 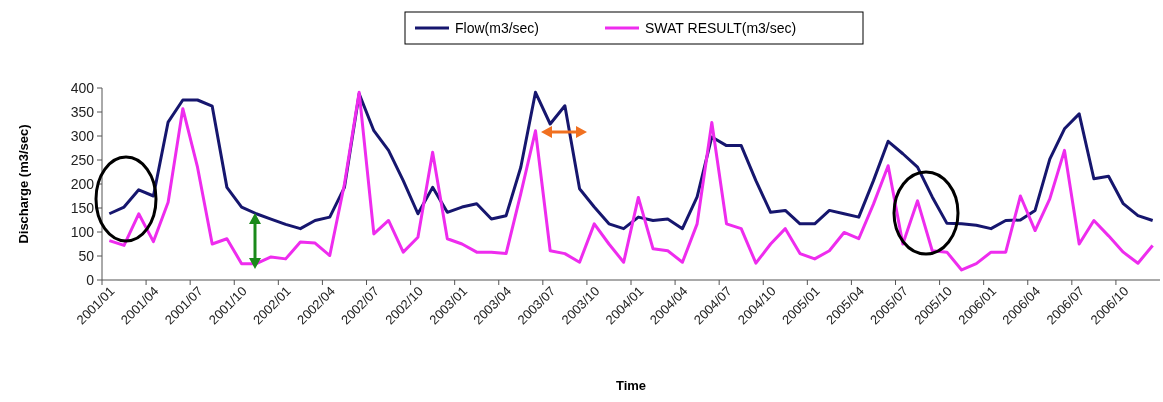 What do you see at coordinates (82, 111) in the screenshot?
I see `y-tick-label: 350` at bounding box center [82, 111].